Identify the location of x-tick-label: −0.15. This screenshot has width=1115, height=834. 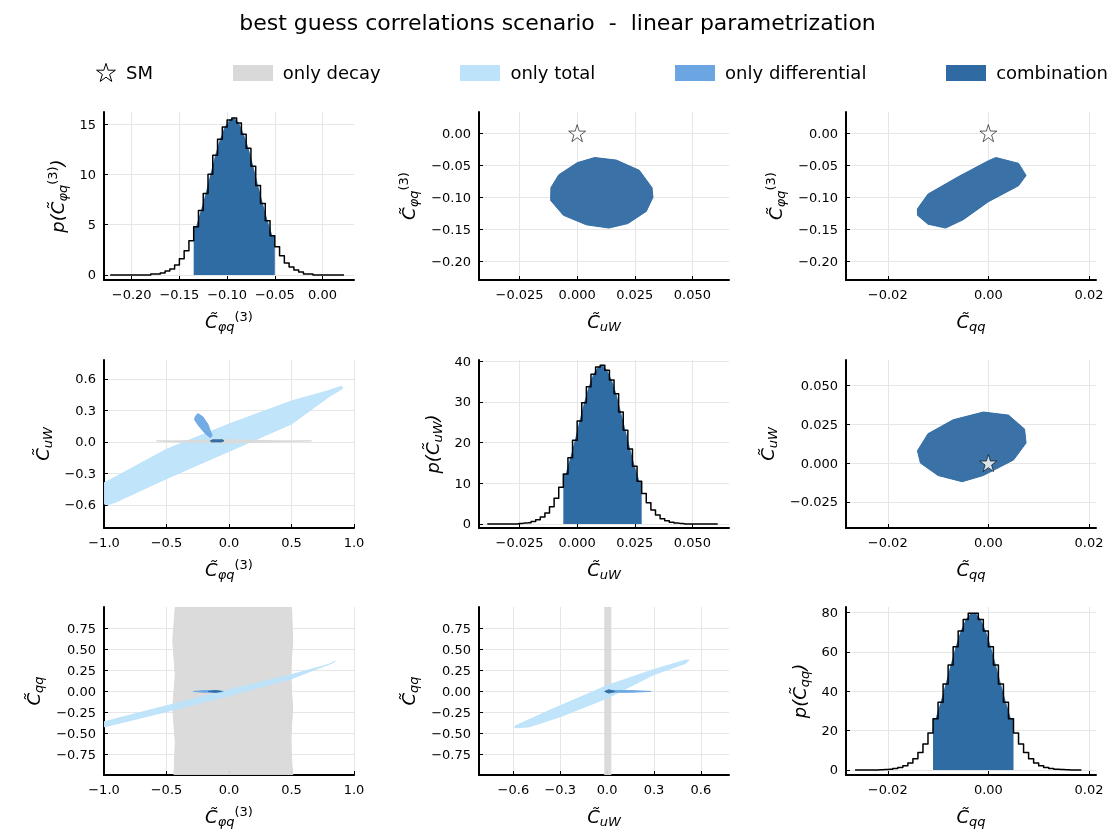
(179, 294).